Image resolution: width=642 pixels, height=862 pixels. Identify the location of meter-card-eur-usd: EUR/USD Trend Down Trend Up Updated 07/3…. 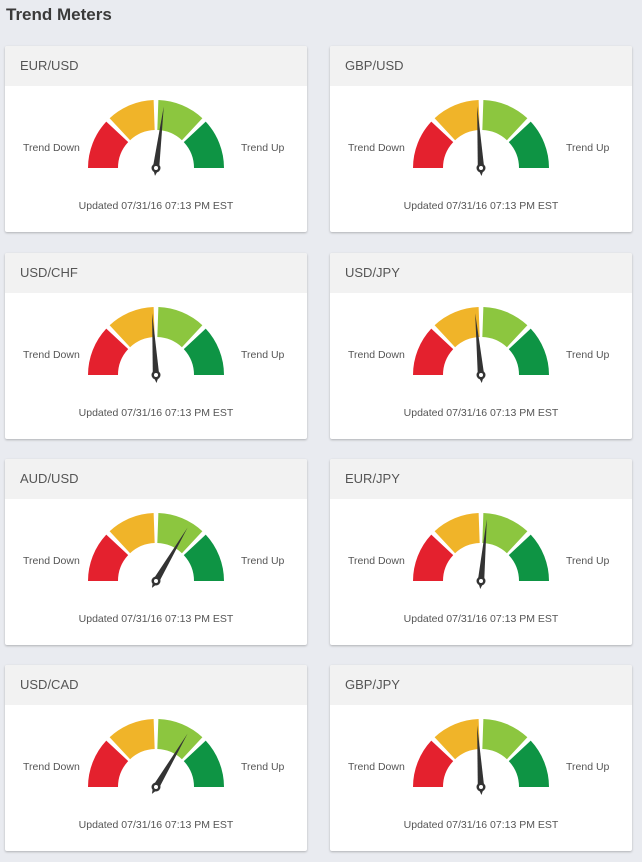
(156, 139).